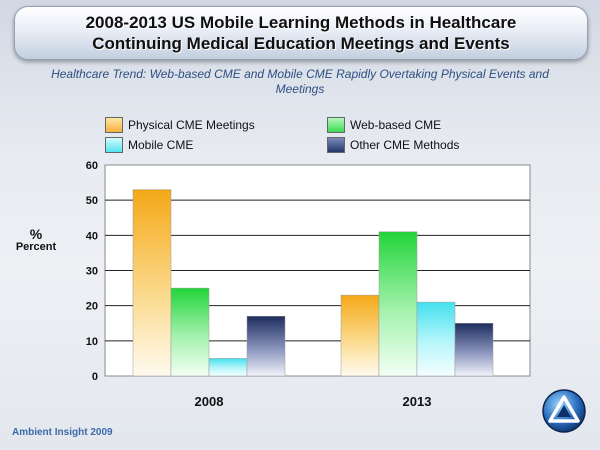 The width and height of the screenshot is (600, 450). Describe the element at coordinates (92, 342) in the screenshot. I see `y-tick-label: 10` at that location.